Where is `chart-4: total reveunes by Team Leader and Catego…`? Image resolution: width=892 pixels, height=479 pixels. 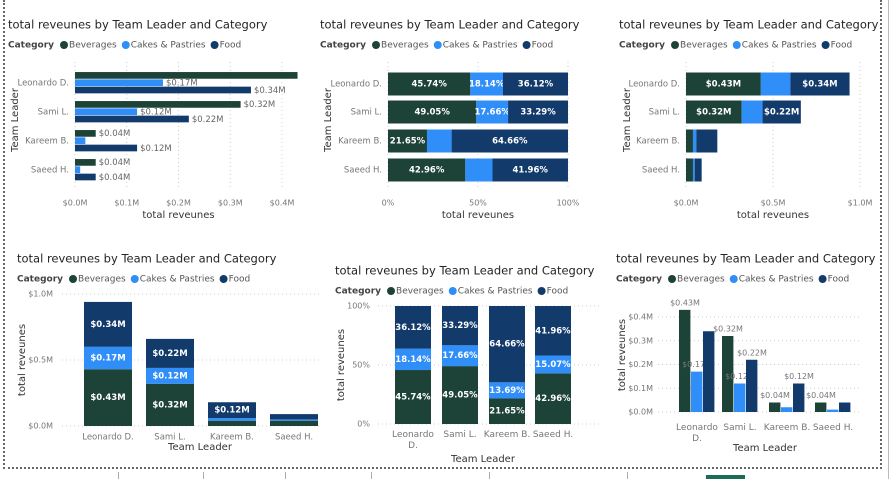
chart-4: total reveunes by Team Leader and Catego… is located at coordinates (168, 353).